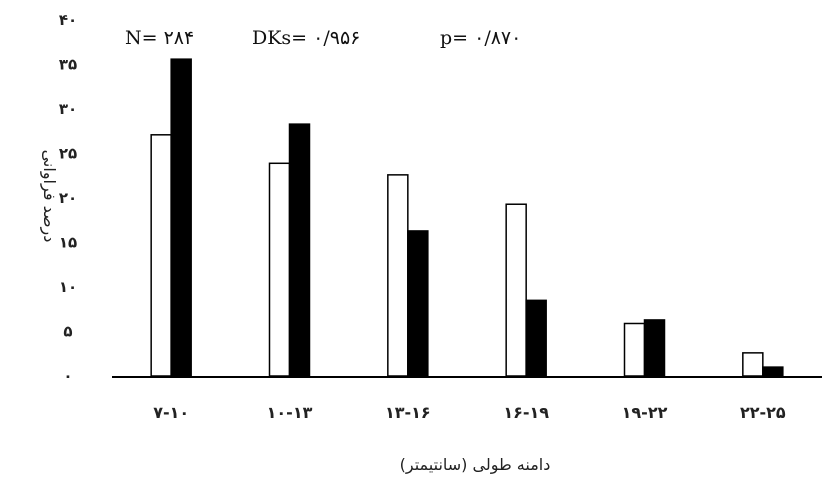 The image size is (825, 482). What do you see at coordinates (68, 65) in the screenshot?
I see `y-tick-label: ۳۵` at bounding box center [68, 65].